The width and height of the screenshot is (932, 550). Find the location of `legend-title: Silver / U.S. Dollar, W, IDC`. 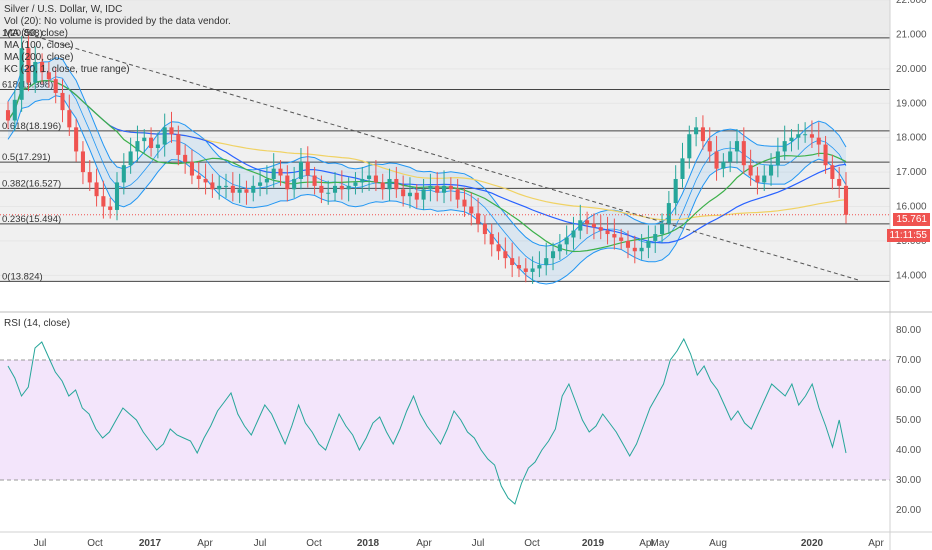

legend-title: Silver / U.S. Dollar, W, IDC is located at coordinates (63, 9).